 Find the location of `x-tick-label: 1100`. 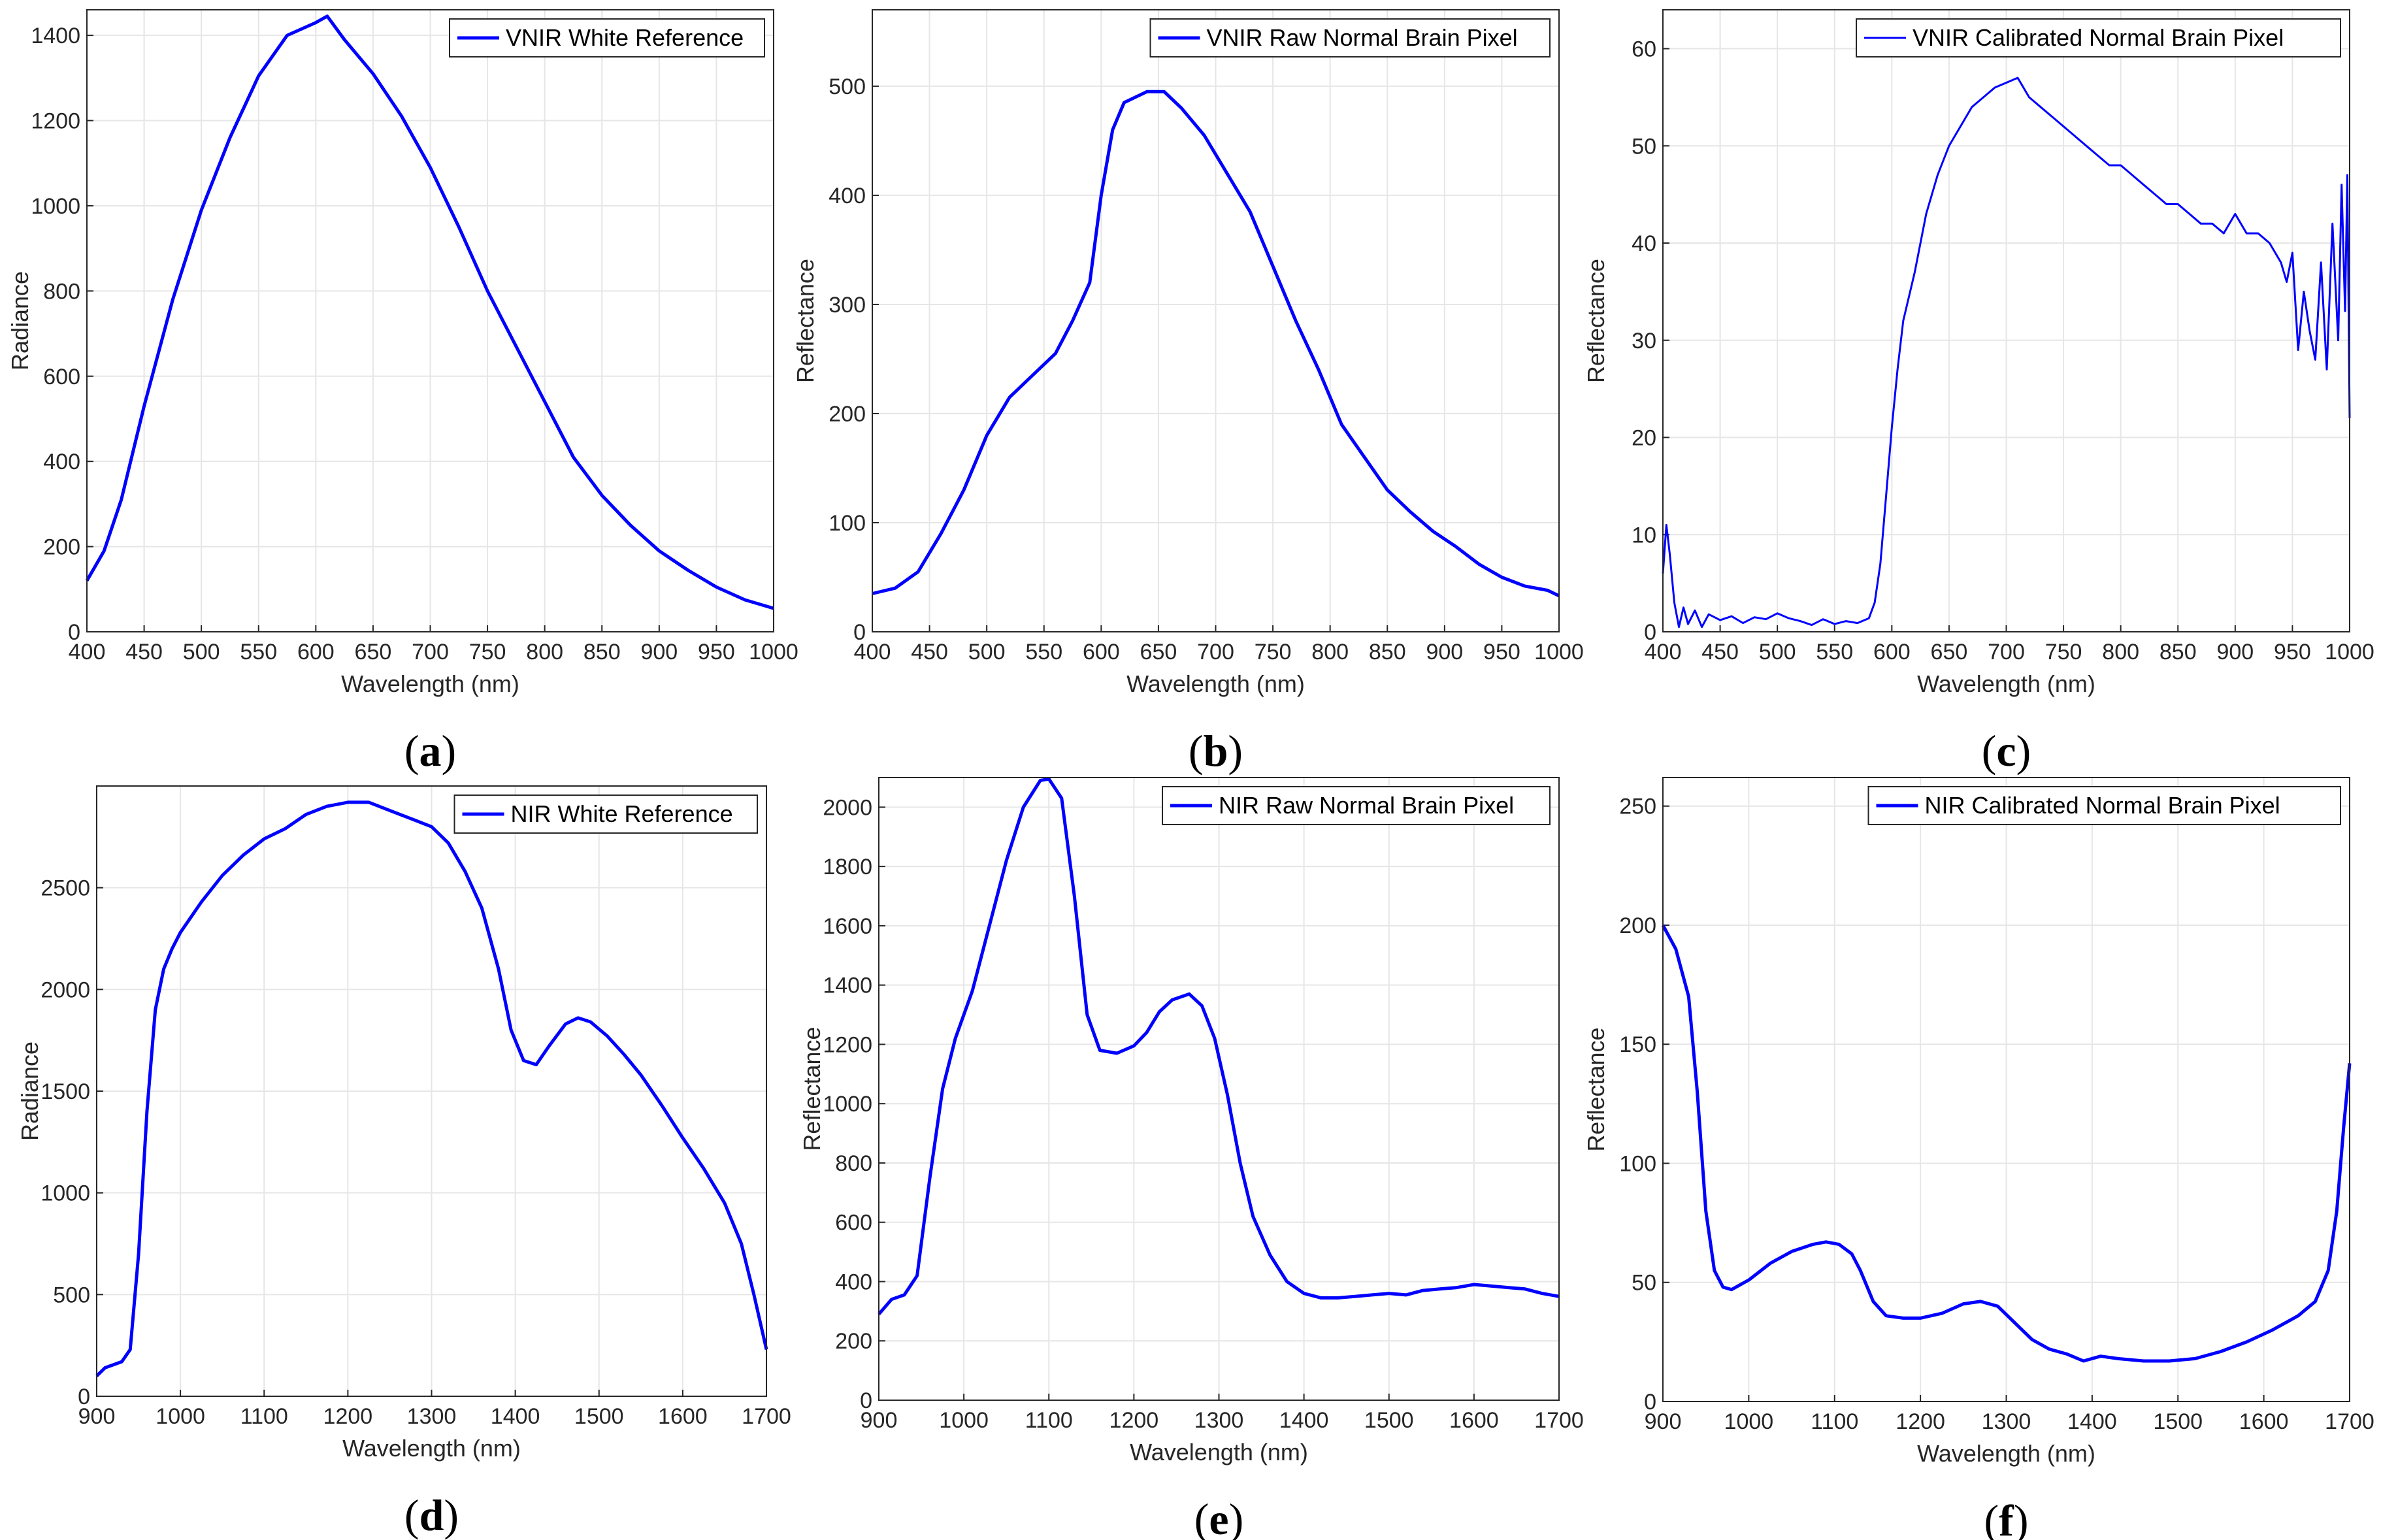

x-tick-label: 1100 is located at coordinates (1834, 1421).